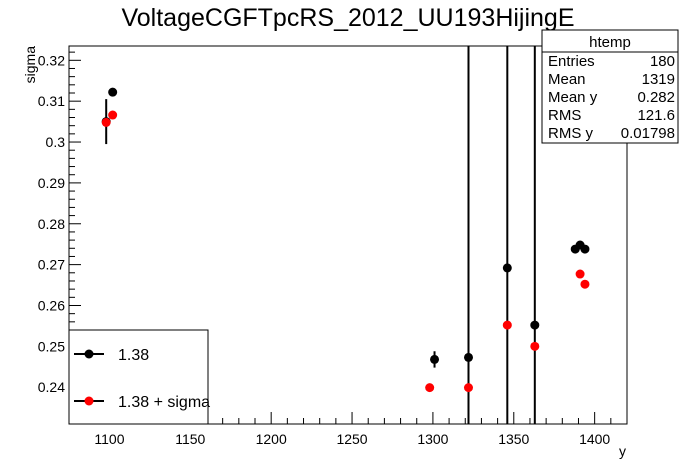 The height and width of the screenshot is (472, 696). I want to click on x-axis: 1100 1150 1200 1250 1300 1350 1400, so click(352, 429).